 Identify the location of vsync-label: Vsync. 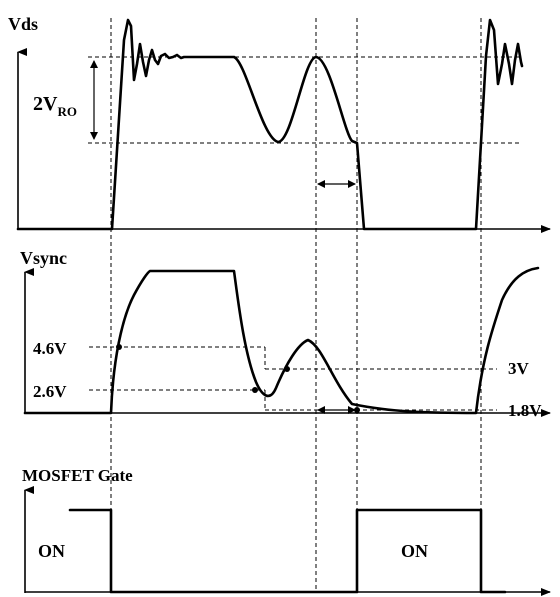
(43, 258).